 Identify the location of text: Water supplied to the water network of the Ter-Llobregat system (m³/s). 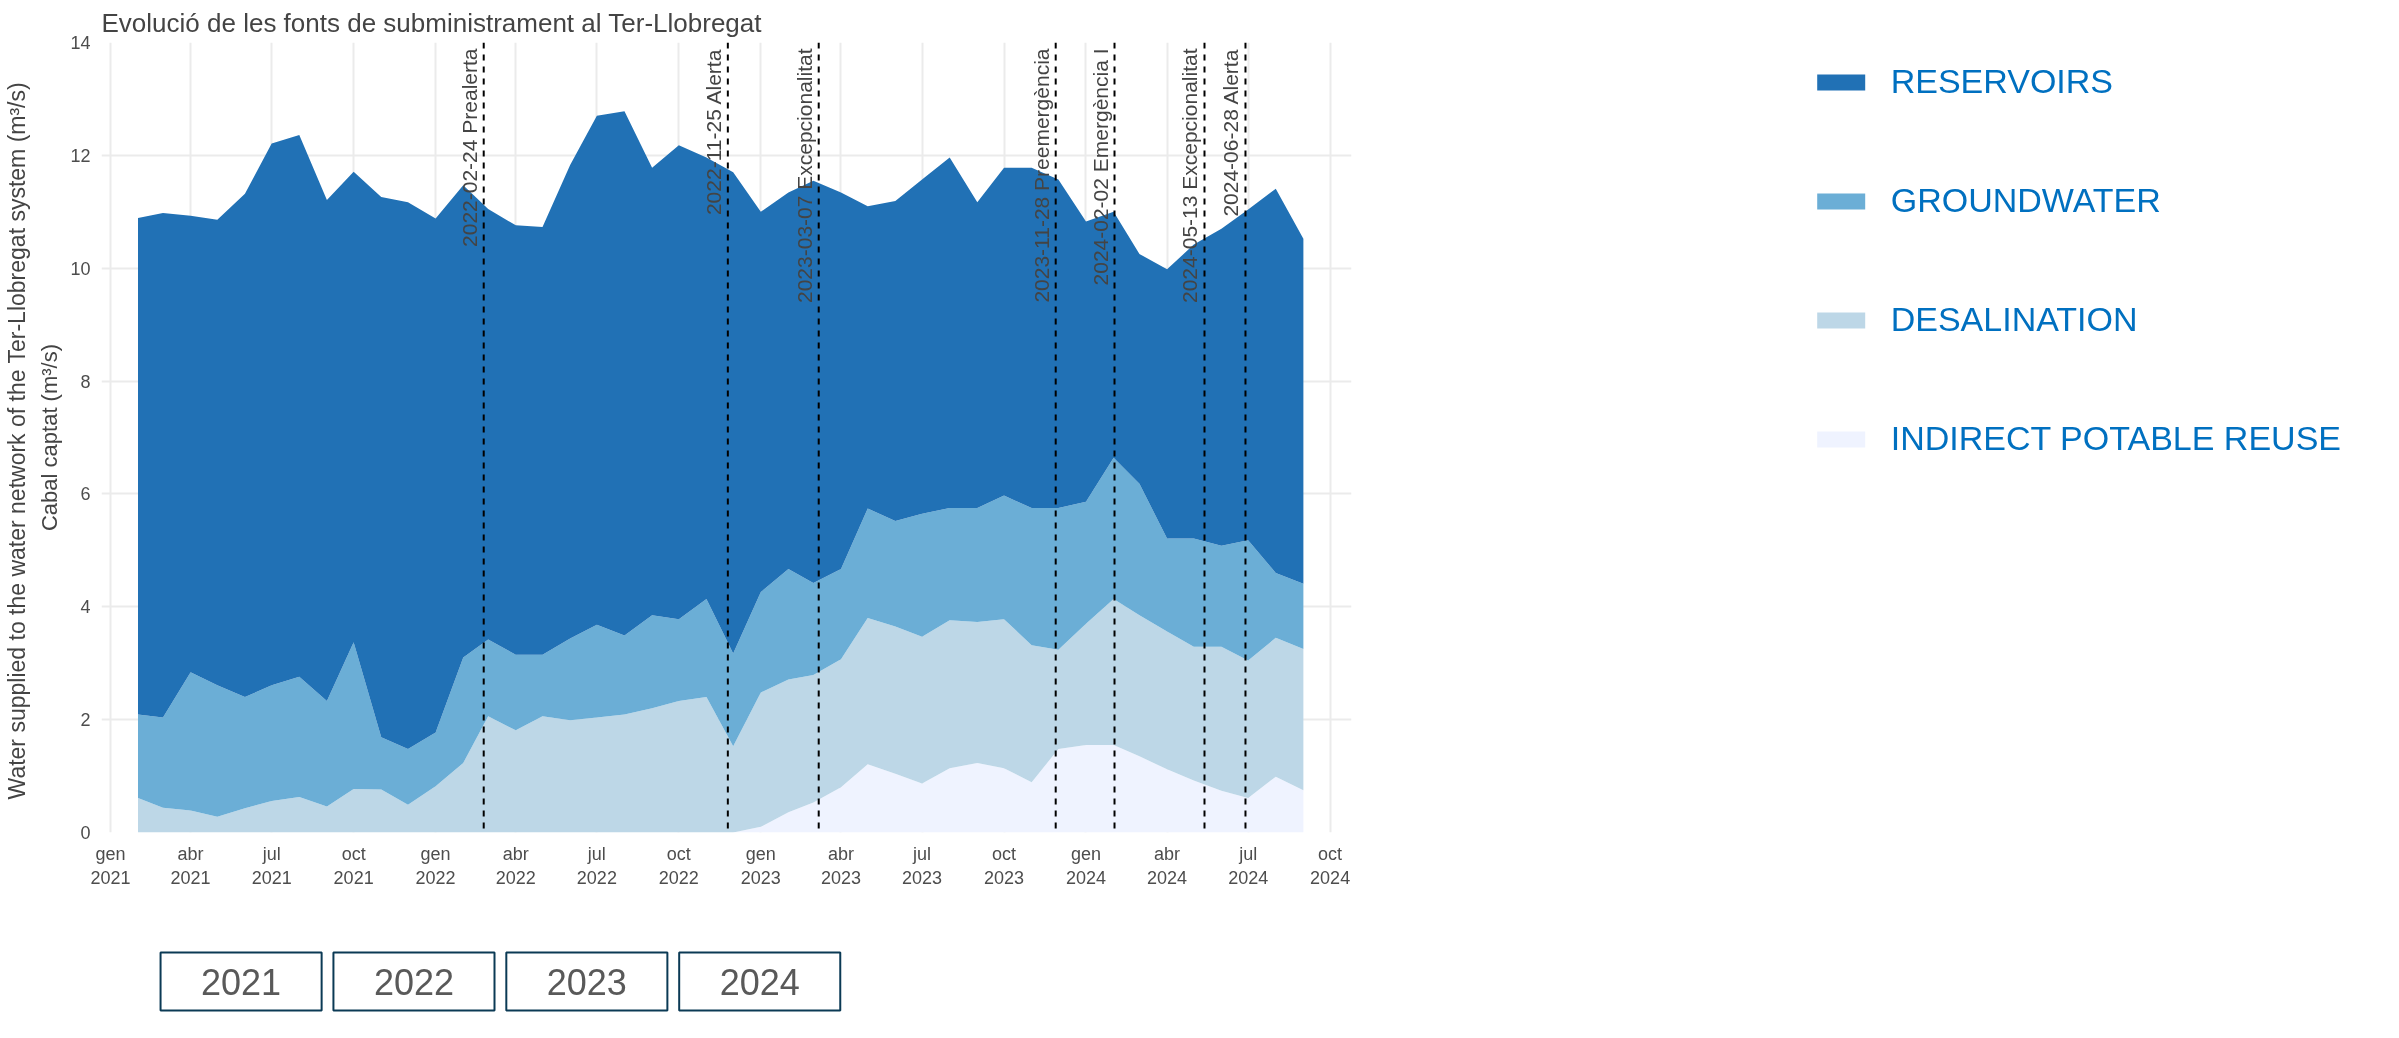
(16, 441).